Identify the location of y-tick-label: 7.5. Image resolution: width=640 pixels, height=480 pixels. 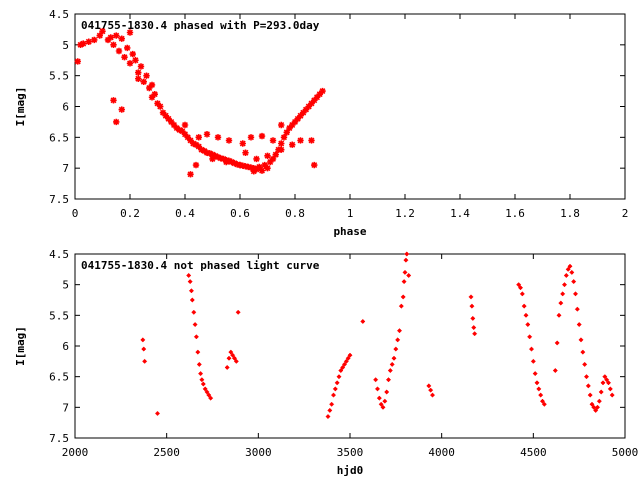
(59, 199).